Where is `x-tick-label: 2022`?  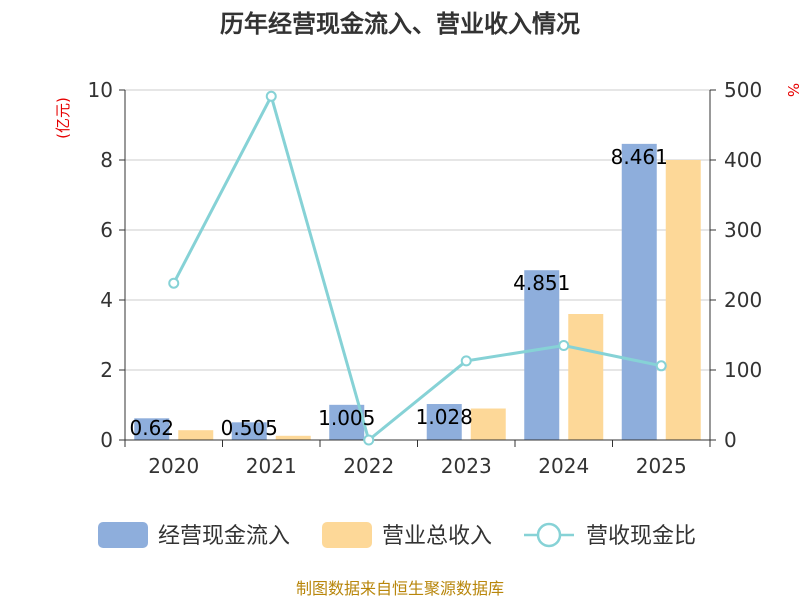 x-tick-label: 2022 is located at coordinates (368, 466).